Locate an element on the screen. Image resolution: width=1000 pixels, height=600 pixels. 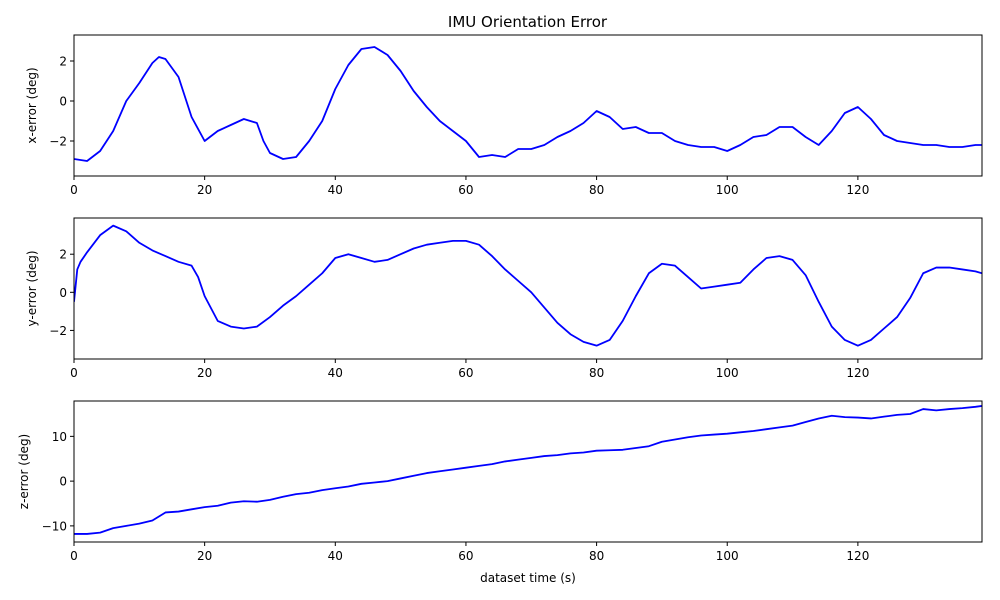
y-error-y-axis-label: y-error (deg) is located at coordinates (32, 288).